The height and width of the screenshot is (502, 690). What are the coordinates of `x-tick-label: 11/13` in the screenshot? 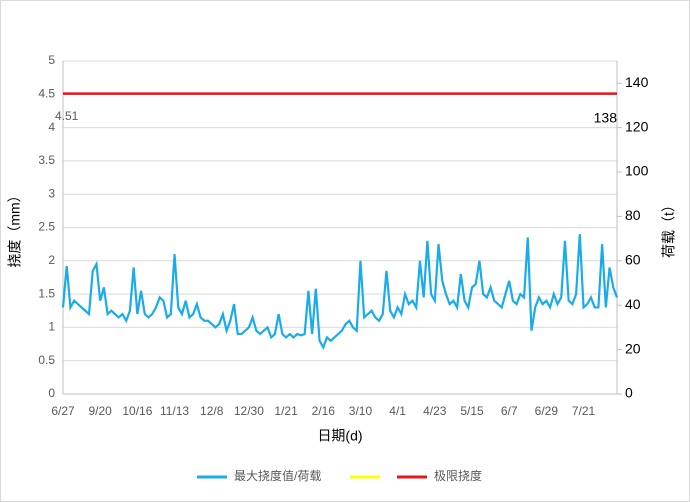 It's located at (174, 411).